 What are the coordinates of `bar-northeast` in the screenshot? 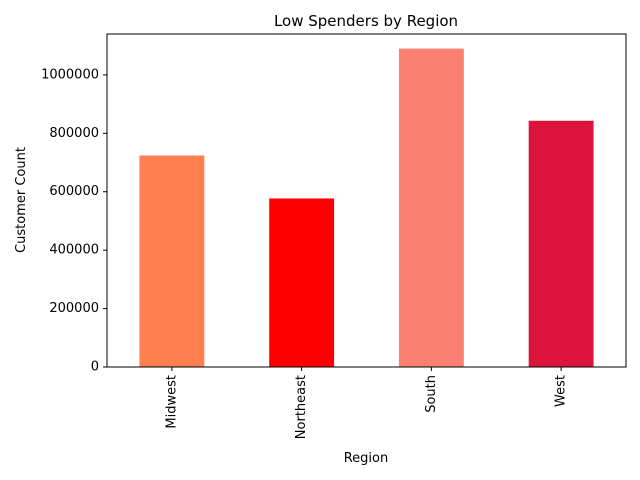 It's located at (302, 282).